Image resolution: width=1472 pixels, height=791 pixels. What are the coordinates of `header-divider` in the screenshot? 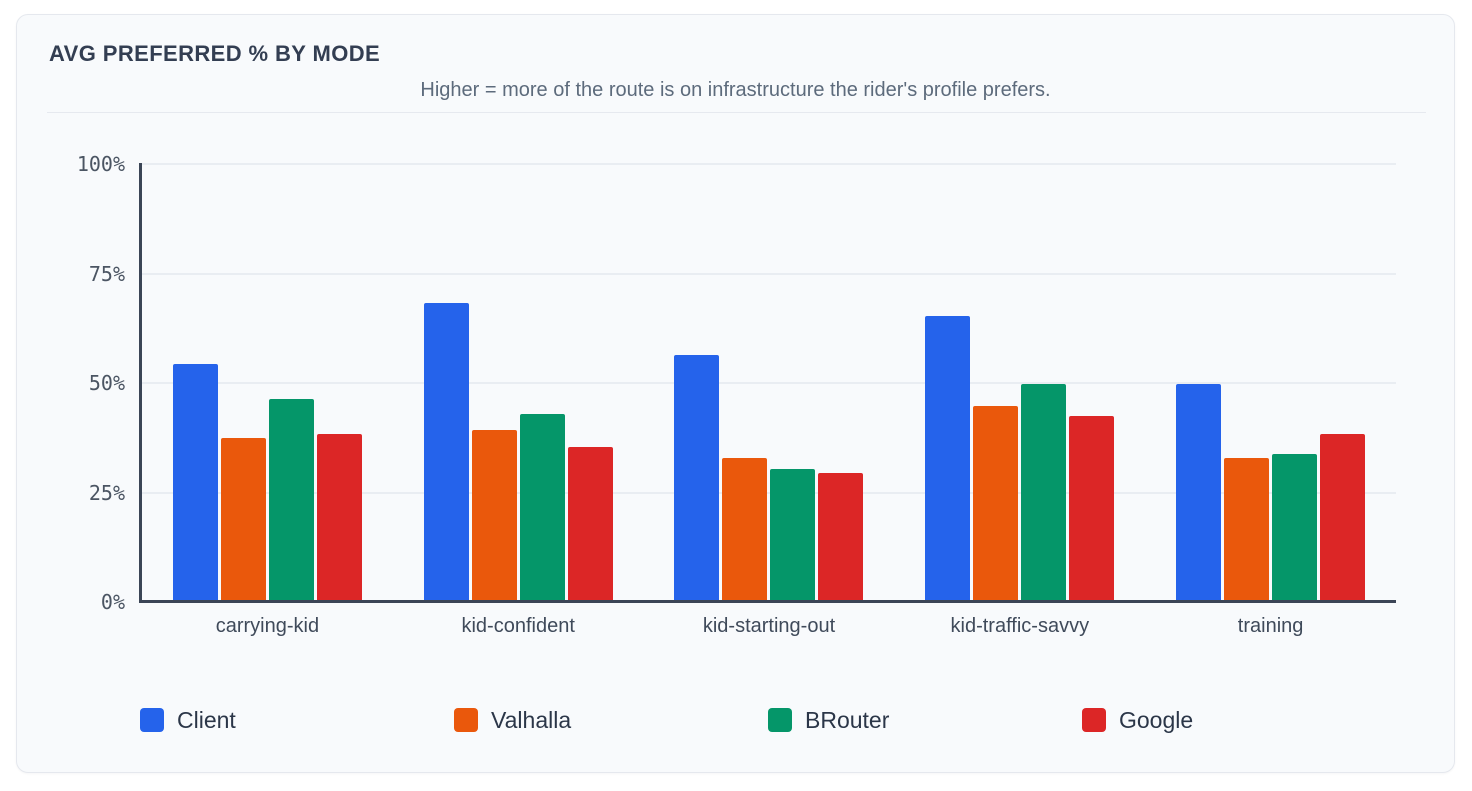 It's located at (736, 112).